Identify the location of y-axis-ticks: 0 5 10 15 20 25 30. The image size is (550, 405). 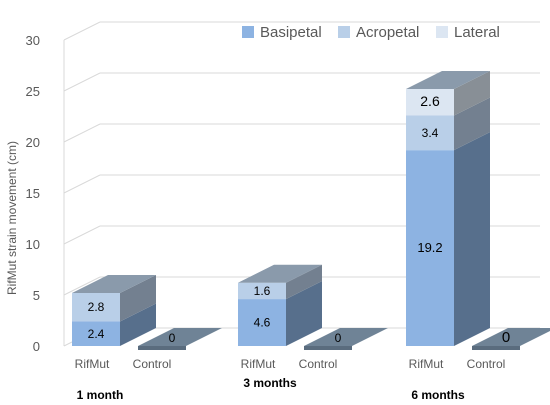
(33, 193).